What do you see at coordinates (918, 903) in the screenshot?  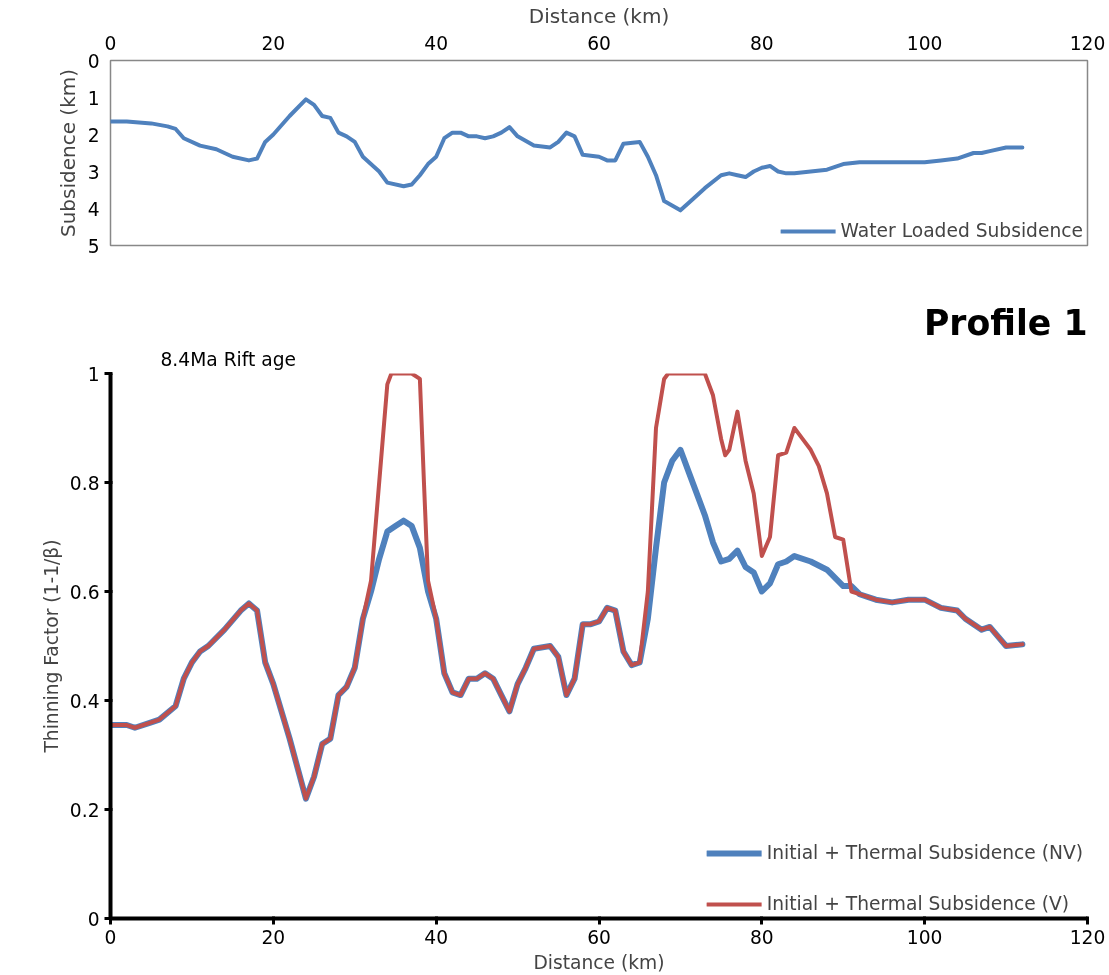 I see `legend-label: Initial + Thermal Subsidence (V)` at bounding box center [918, 903].